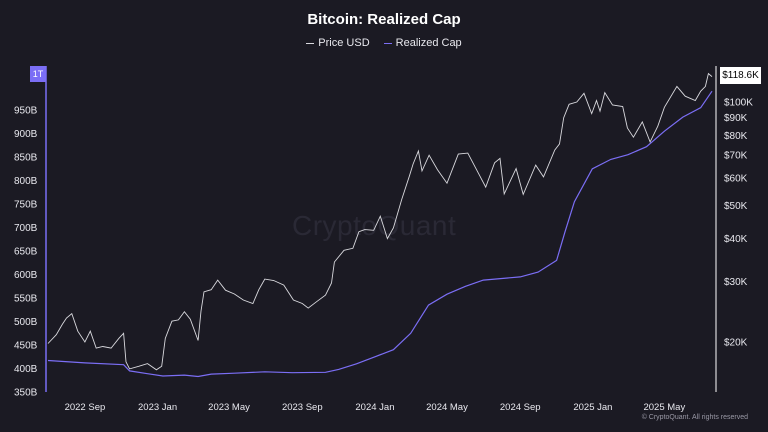  Describe the element at coordinates (26, 299) in the screenshot. I see `left-tick-label: 550B` at that location.